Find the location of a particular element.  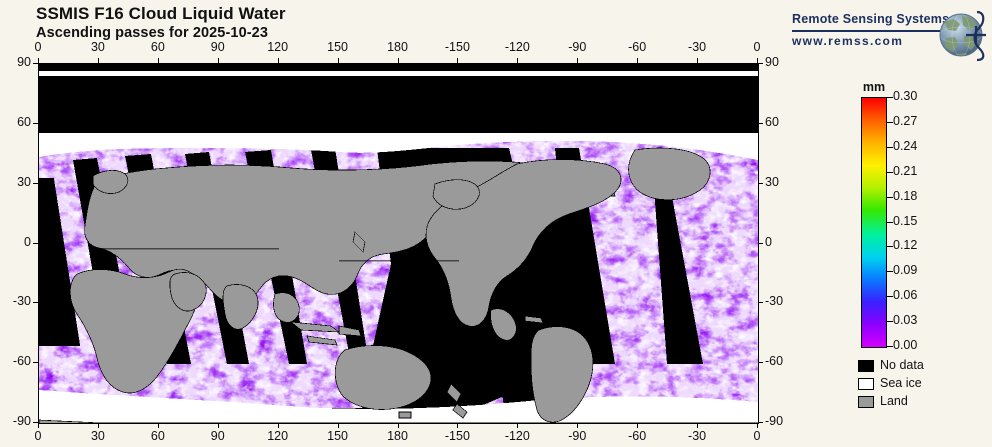

north-pole-nodata is located at coordinates (398, 67).